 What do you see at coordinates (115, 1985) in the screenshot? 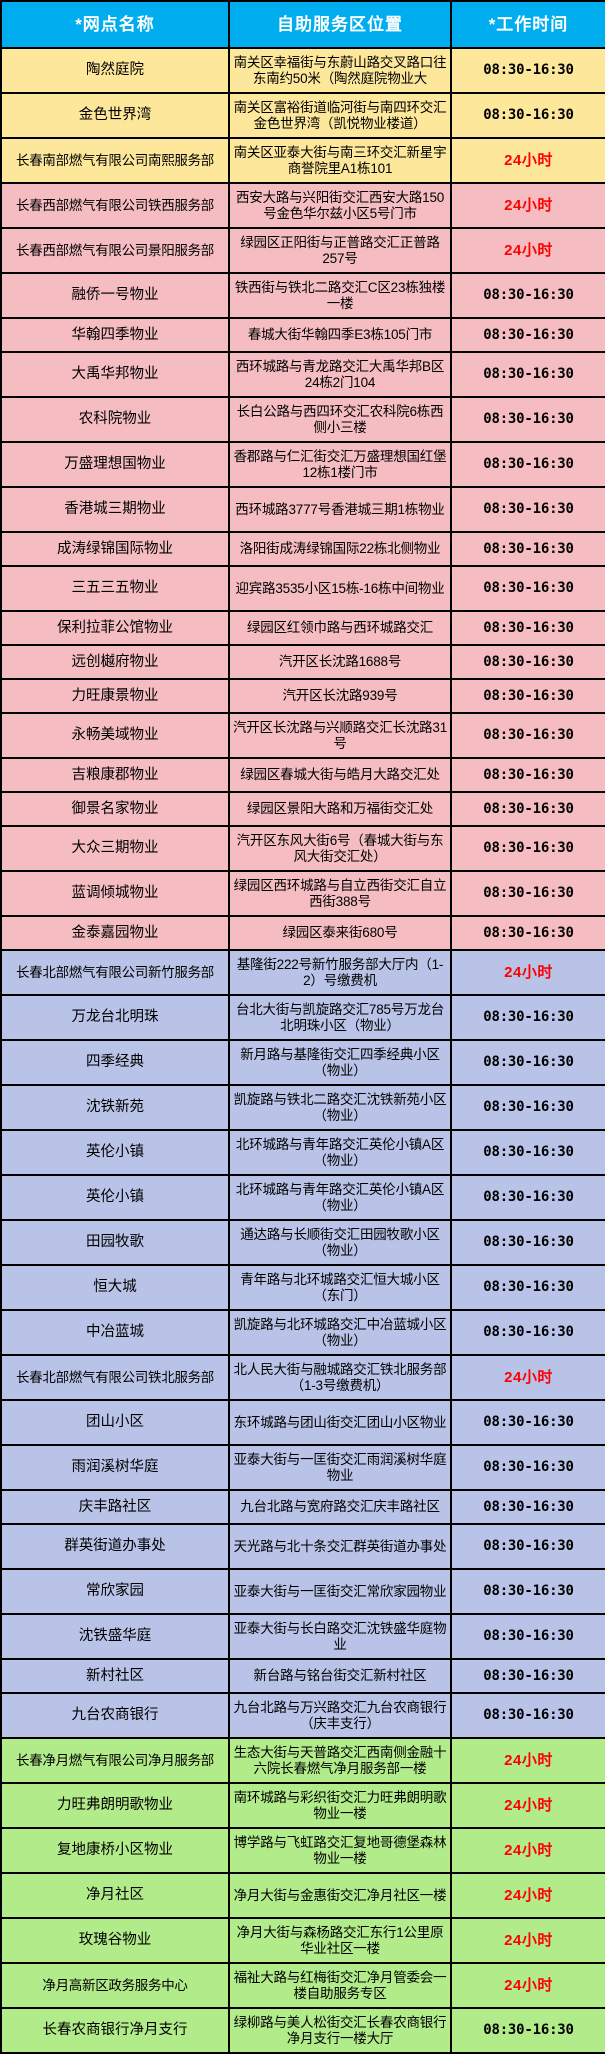
I see `cell-site-name: 净月高新区政务服务中心` at bounding box center [115, 1985].